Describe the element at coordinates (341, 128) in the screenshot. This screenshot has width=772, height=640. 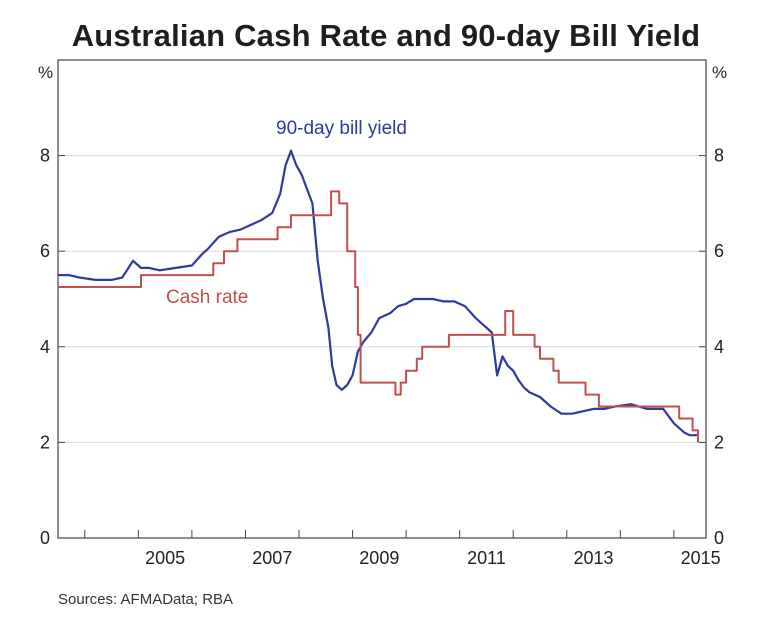
I see `label-bill-yield: 90-day bill yield` at that location.